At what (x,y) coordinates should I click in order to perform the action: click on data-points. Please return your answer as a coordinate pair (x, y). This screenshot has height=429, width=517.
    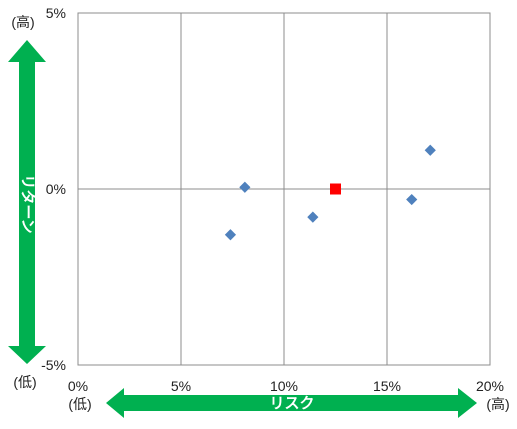
    Looking at the image, I should click on (330, 192).